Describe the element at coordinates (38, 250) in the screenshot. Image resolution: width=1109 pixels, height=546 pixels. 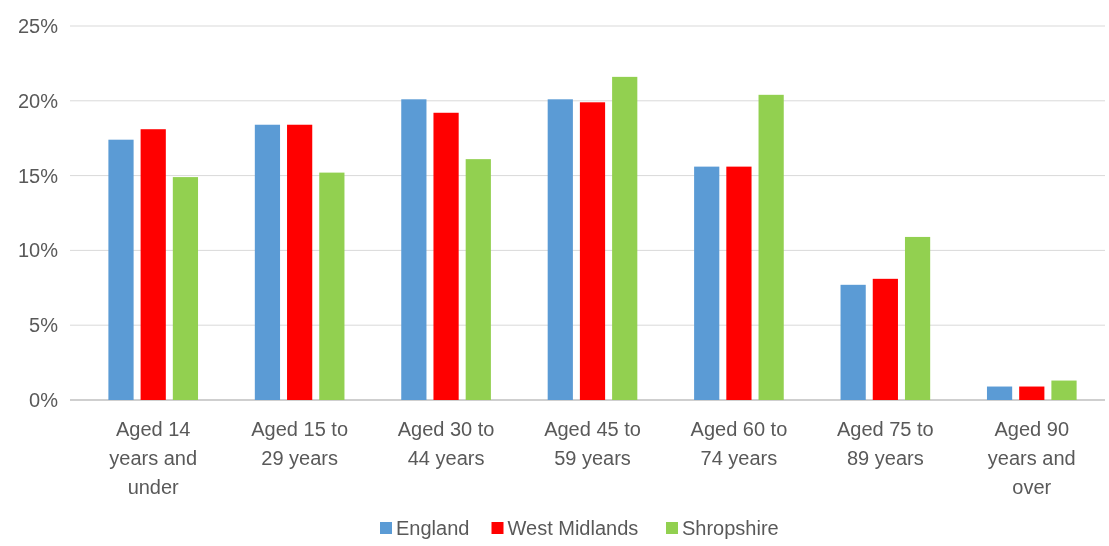
I see `y-tick-label: 10%` at that location.